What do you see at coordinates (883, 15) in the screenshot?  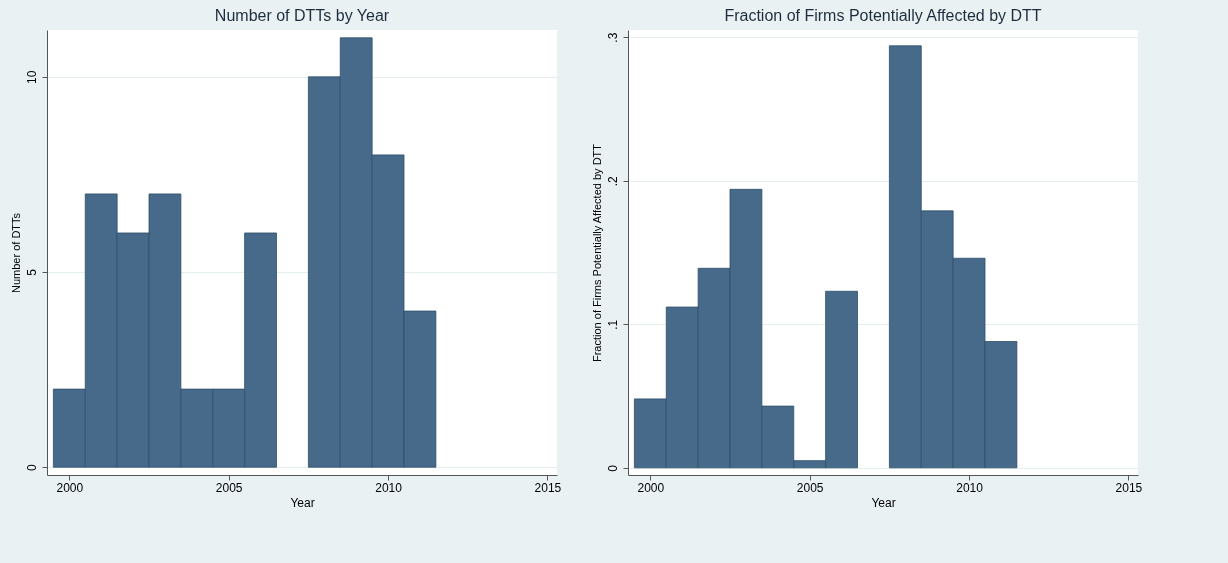 I see `chart-title: Fraction of Firms Potentially Affected by DTT` at bounding box center [883, 15].